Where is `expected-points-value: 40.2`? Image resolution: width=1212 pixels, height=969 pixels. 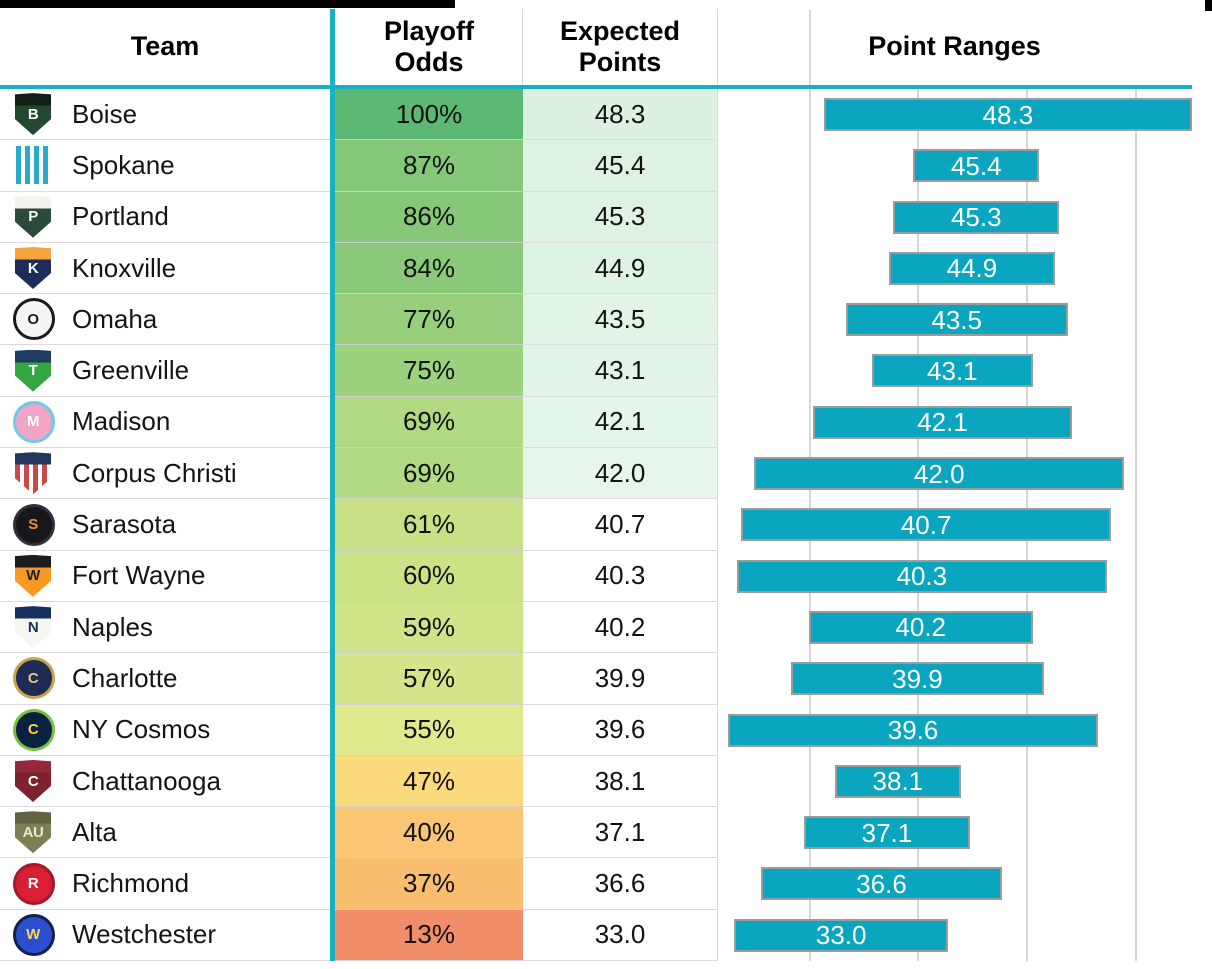
expected-points-value: 40.2 is located at coordinates (620, 626).